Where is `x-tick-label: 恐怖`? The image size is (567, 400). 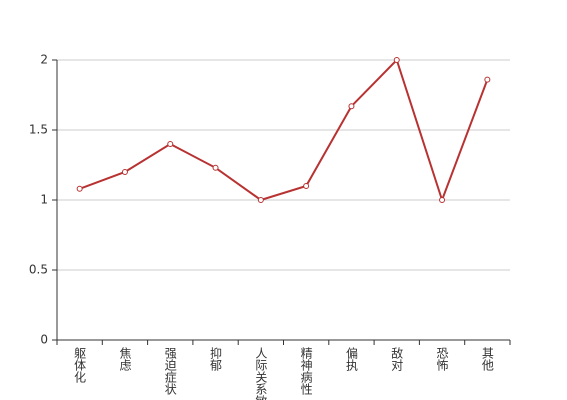 x-tick-label: 恐怖 is located at coordinates (442, 359).